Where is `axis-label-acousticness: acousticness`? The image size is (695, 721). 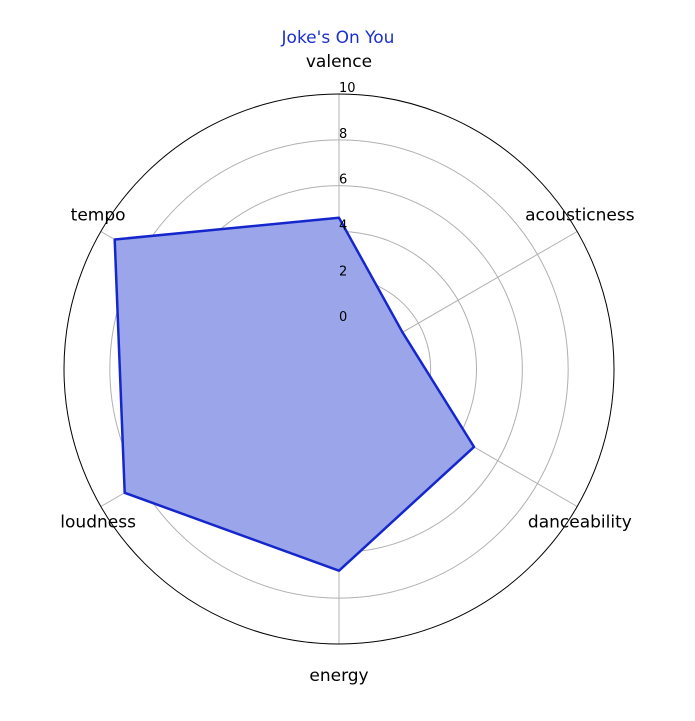
axis-label-acousticness: acousticness is located at coordinates (580, 216).